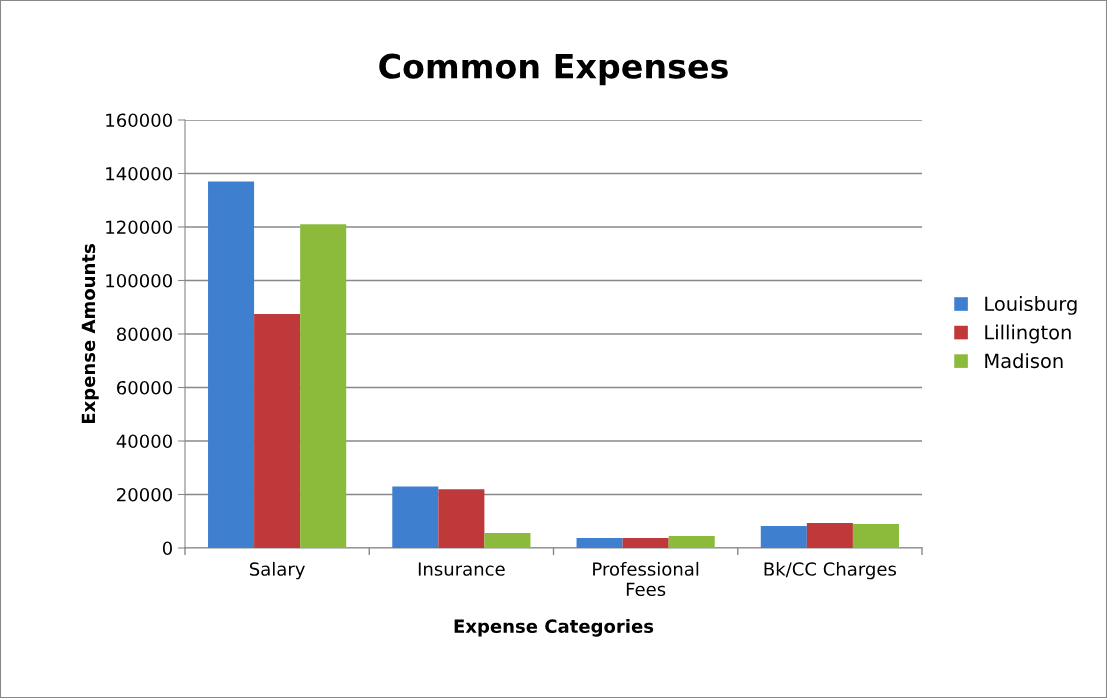  Describe the element at coordinates (646, 579) in the screenshot. I see `x-tick-label: Professional Fees` at that location.